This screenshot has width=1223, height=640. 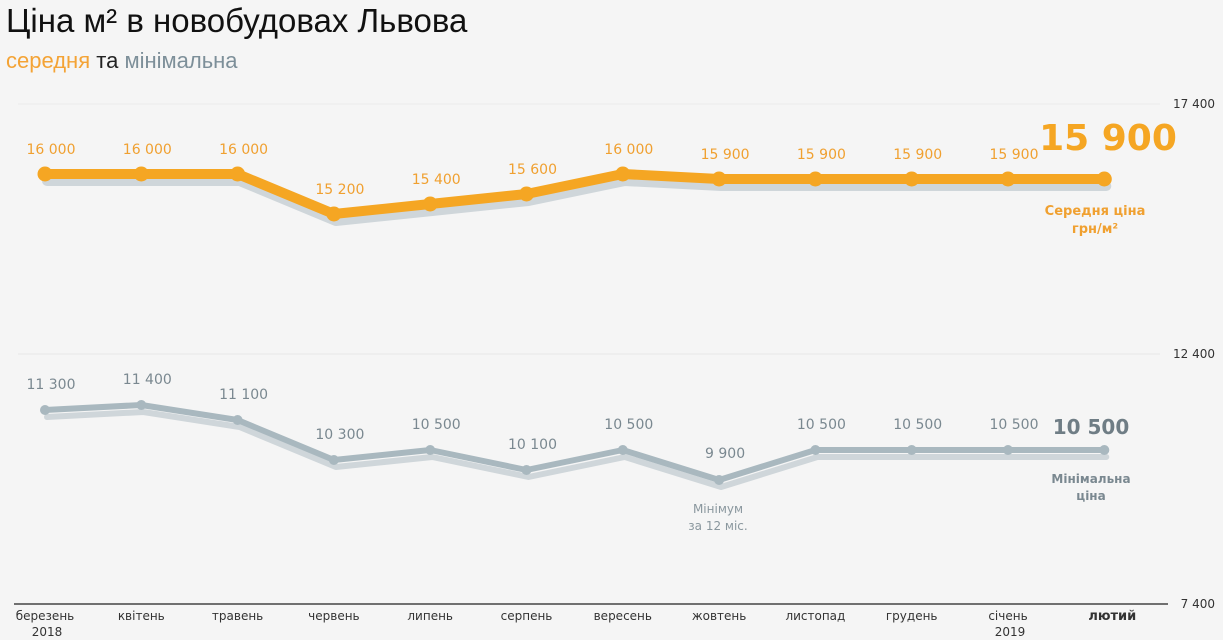 What do you see at coordinates (51, 385) in the screenshot?
I see `data-label: 11 300` at bounding box center [51, 385].